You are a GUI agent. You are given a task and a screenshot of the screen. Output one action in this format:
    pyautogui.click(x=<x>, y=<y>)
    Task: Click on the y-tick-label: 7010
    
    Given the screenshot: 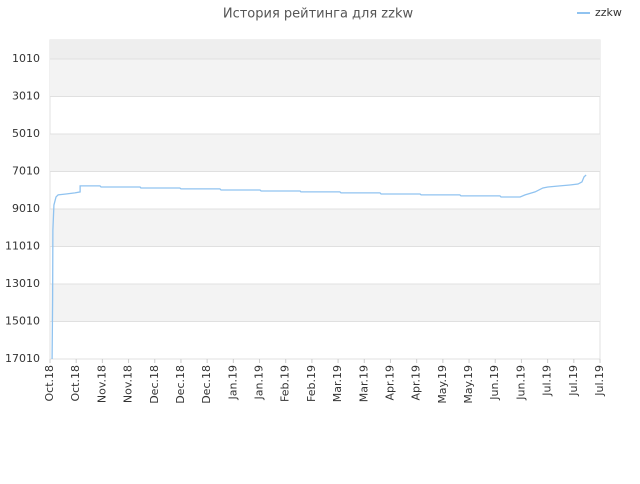 What is the action you would take?
    pyautogui.click(x=26, y=170)
    